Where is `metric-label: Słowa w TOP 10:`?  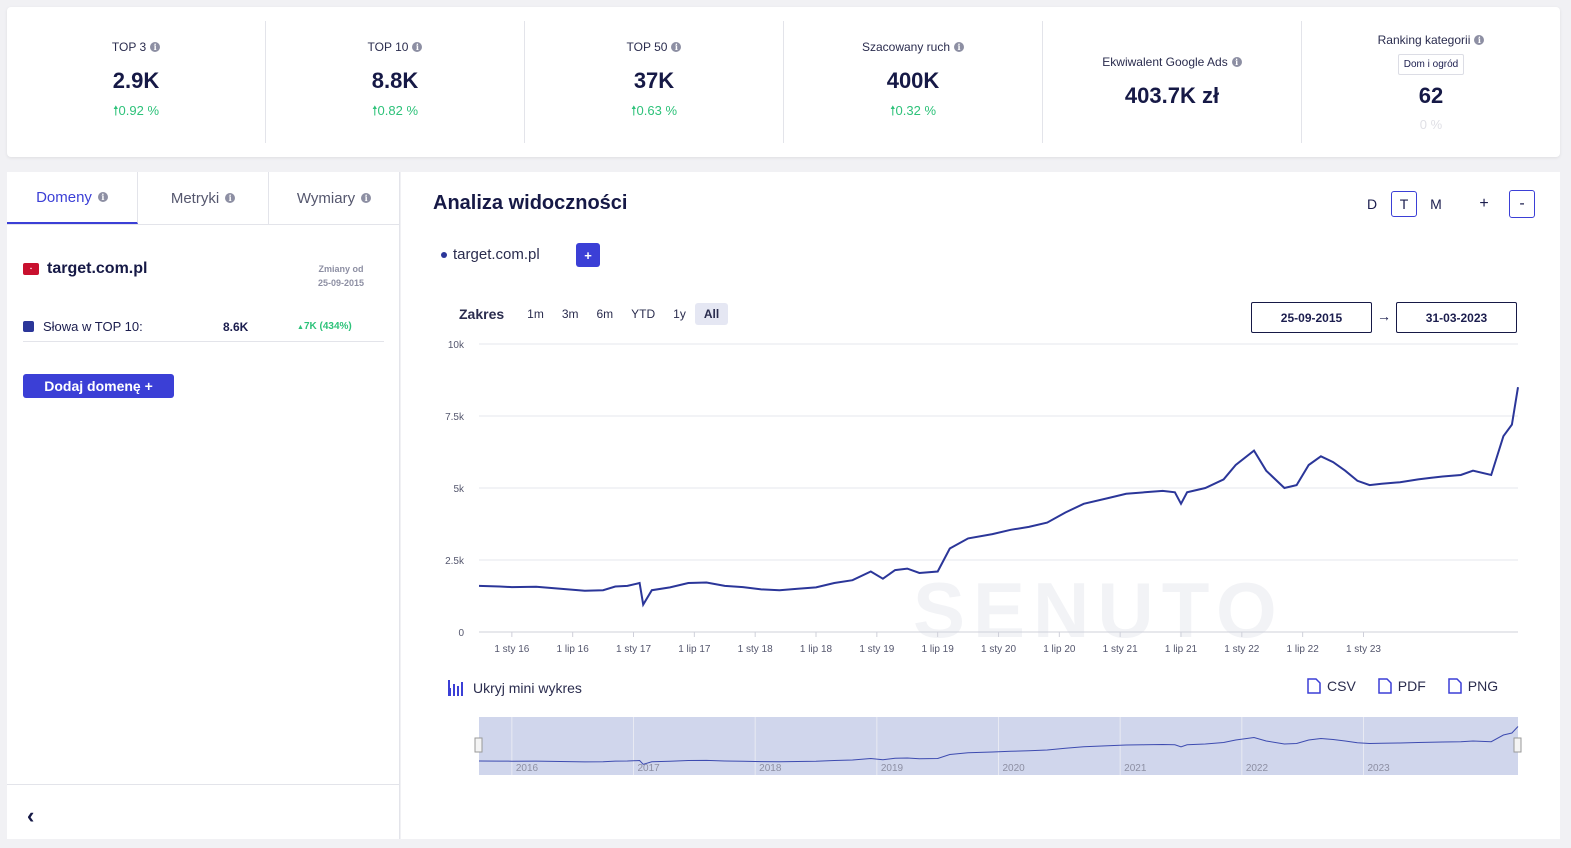
metric-label: Słowa w TOP 10: is located at coordinates (93, 326).